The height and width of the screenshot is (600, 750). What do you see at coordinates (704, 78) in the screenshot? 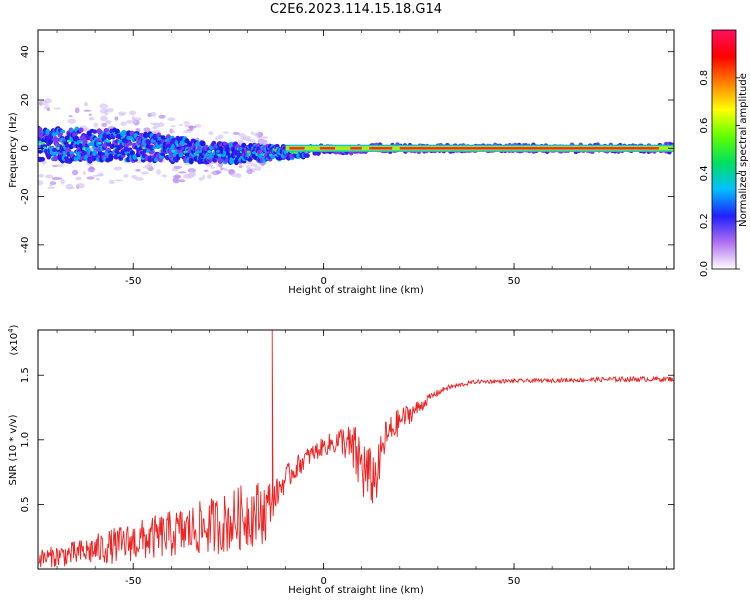
I see `colorbar-tick-label: 0.8` at bounding box center [704, 78].